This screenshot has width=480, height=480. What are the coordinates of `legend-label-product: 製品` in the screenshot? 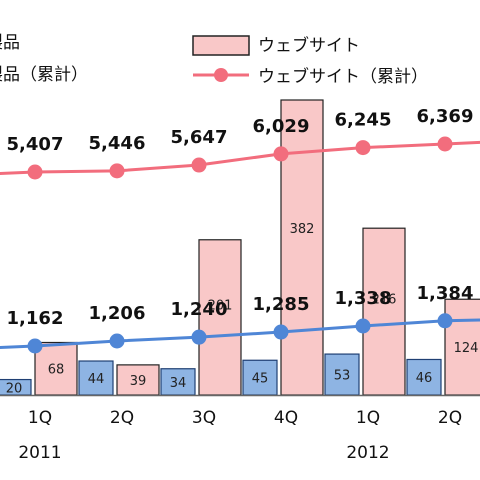 It's located at (10, 43).